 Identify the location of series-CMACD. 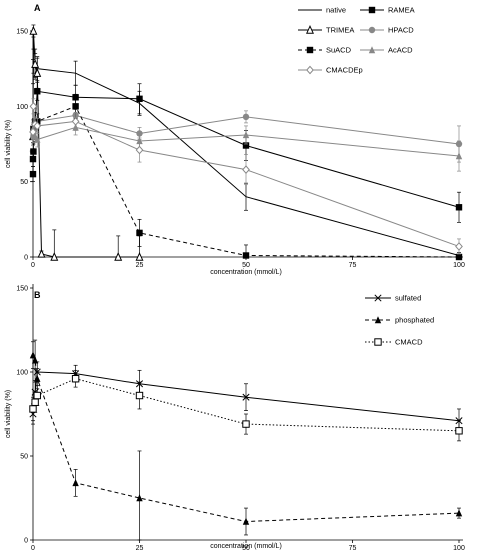
(246, 405).